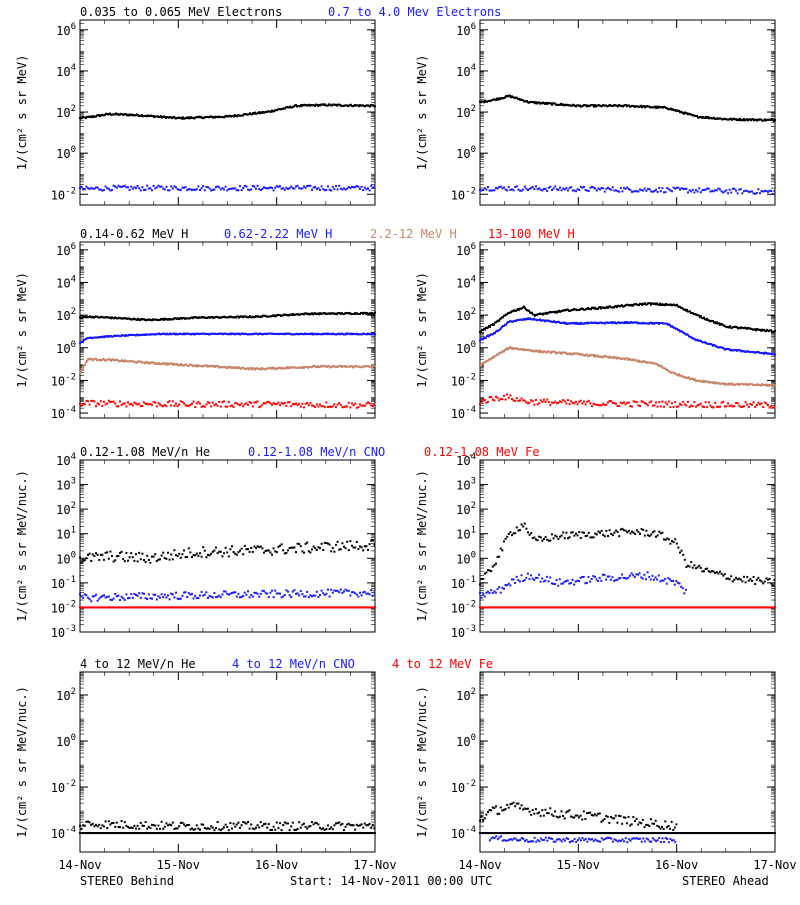 The height and width of the screenshot is (905, 800). What do you see at coordinates (278, 234) in the screenshot?
I see `legend-2-2: 0.62-2.22 MeV H` at bounding box center [278, 234].